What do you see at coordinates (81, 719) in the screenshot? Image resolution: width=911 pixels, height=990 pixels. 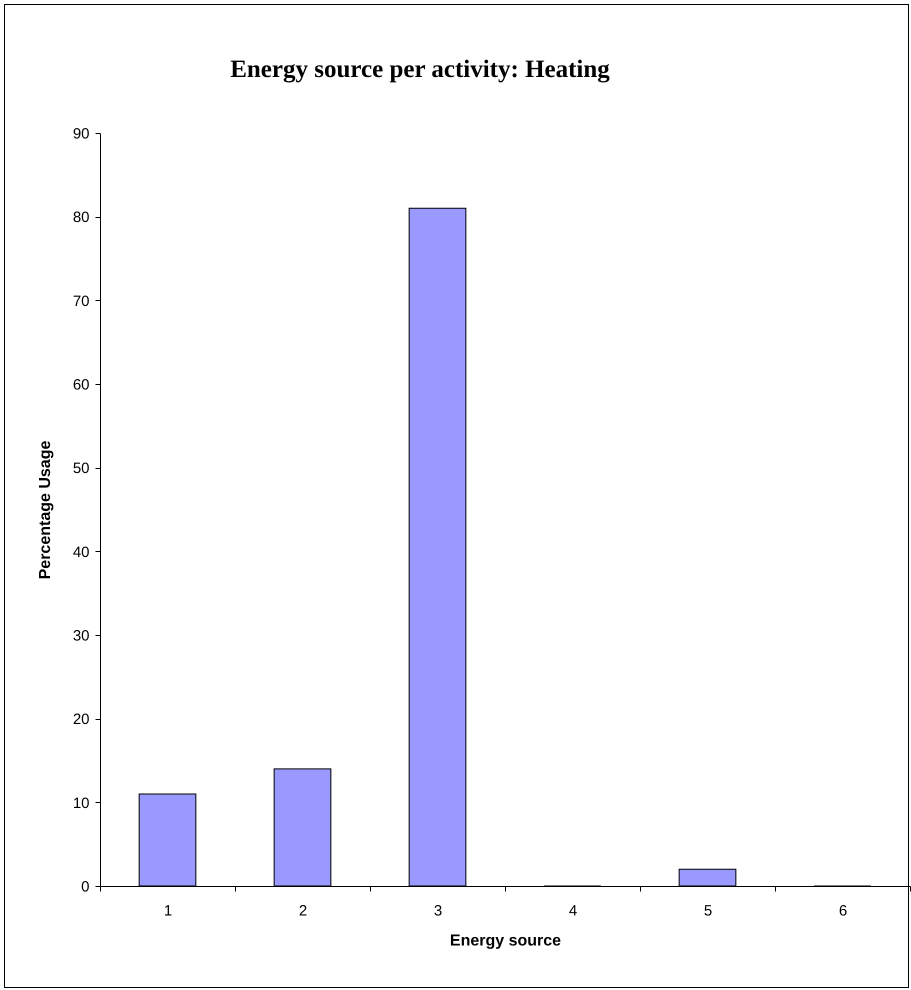 I see `y-tick-label: 20` at bounding box center [81, 719].